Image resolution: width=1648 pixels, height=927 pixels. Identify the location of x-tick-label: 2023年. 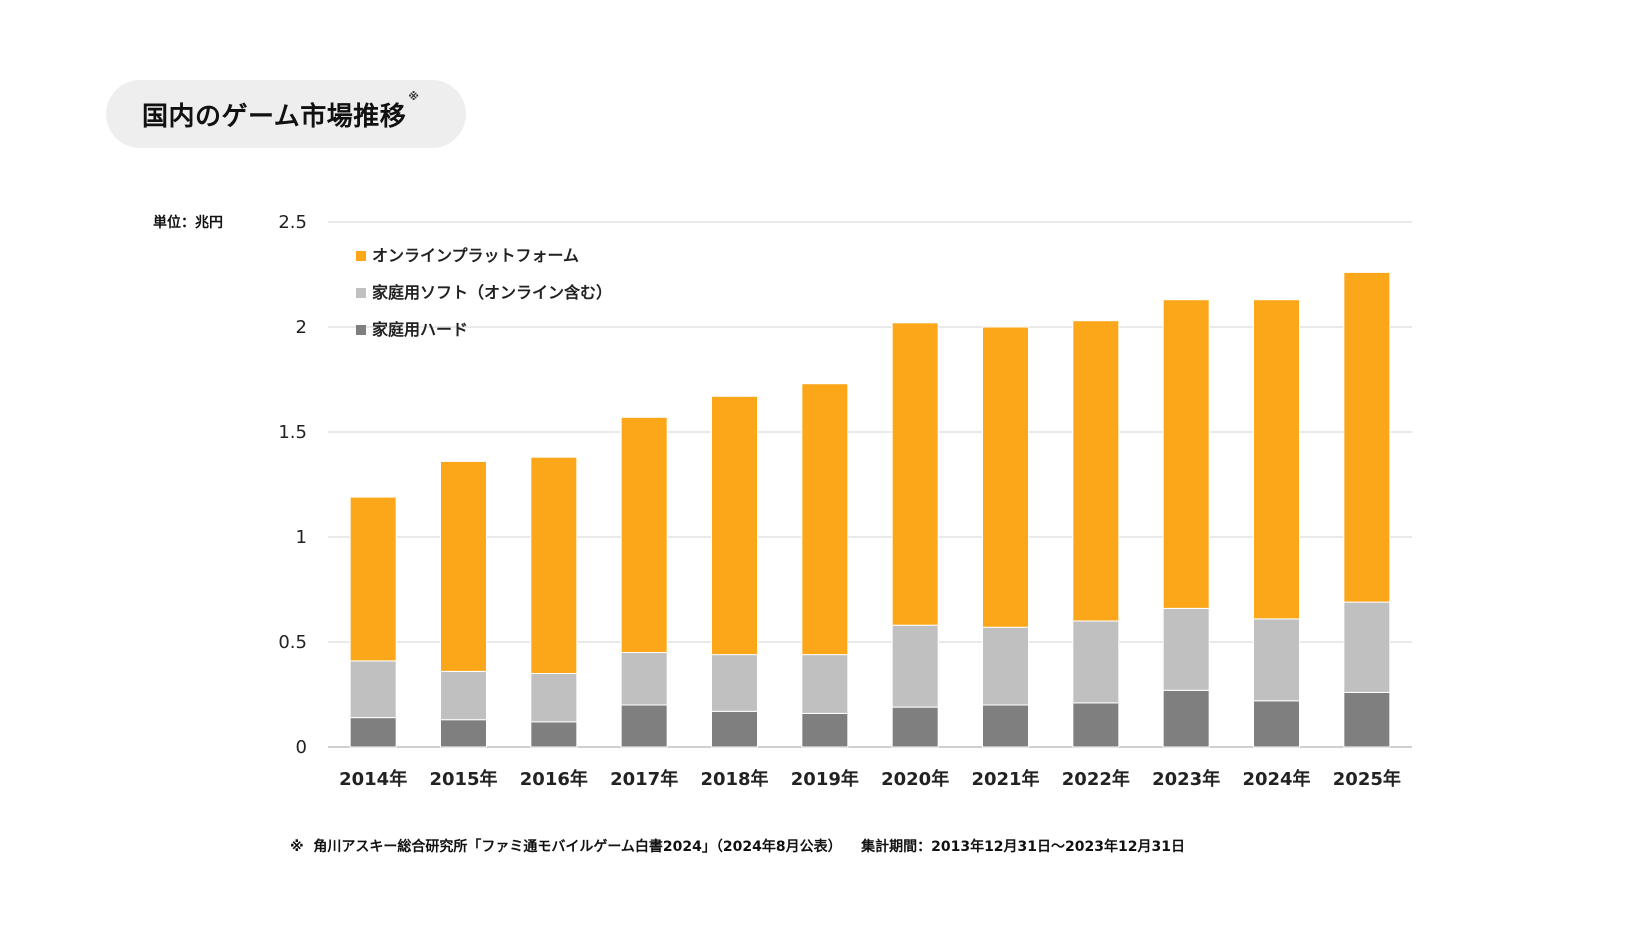
(1186, 779).